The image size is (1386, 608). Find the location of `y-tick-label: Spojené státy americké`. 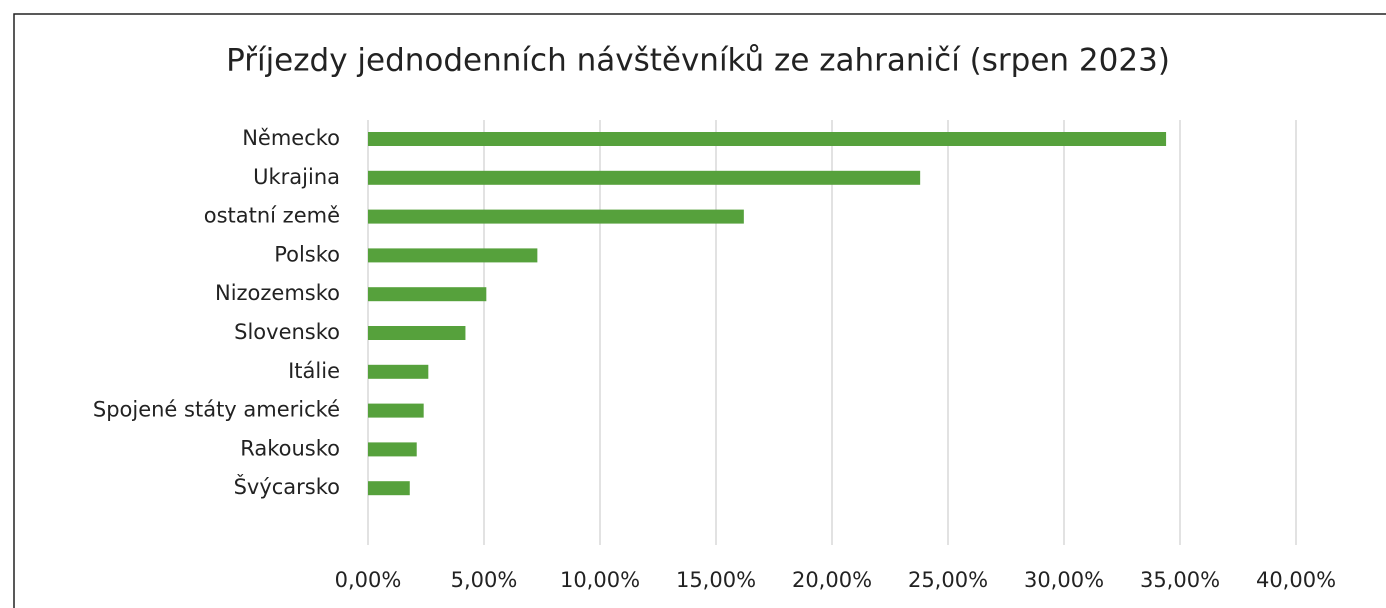

y-tick-label: Spojené státy americké is located at coordinates (216, 410).